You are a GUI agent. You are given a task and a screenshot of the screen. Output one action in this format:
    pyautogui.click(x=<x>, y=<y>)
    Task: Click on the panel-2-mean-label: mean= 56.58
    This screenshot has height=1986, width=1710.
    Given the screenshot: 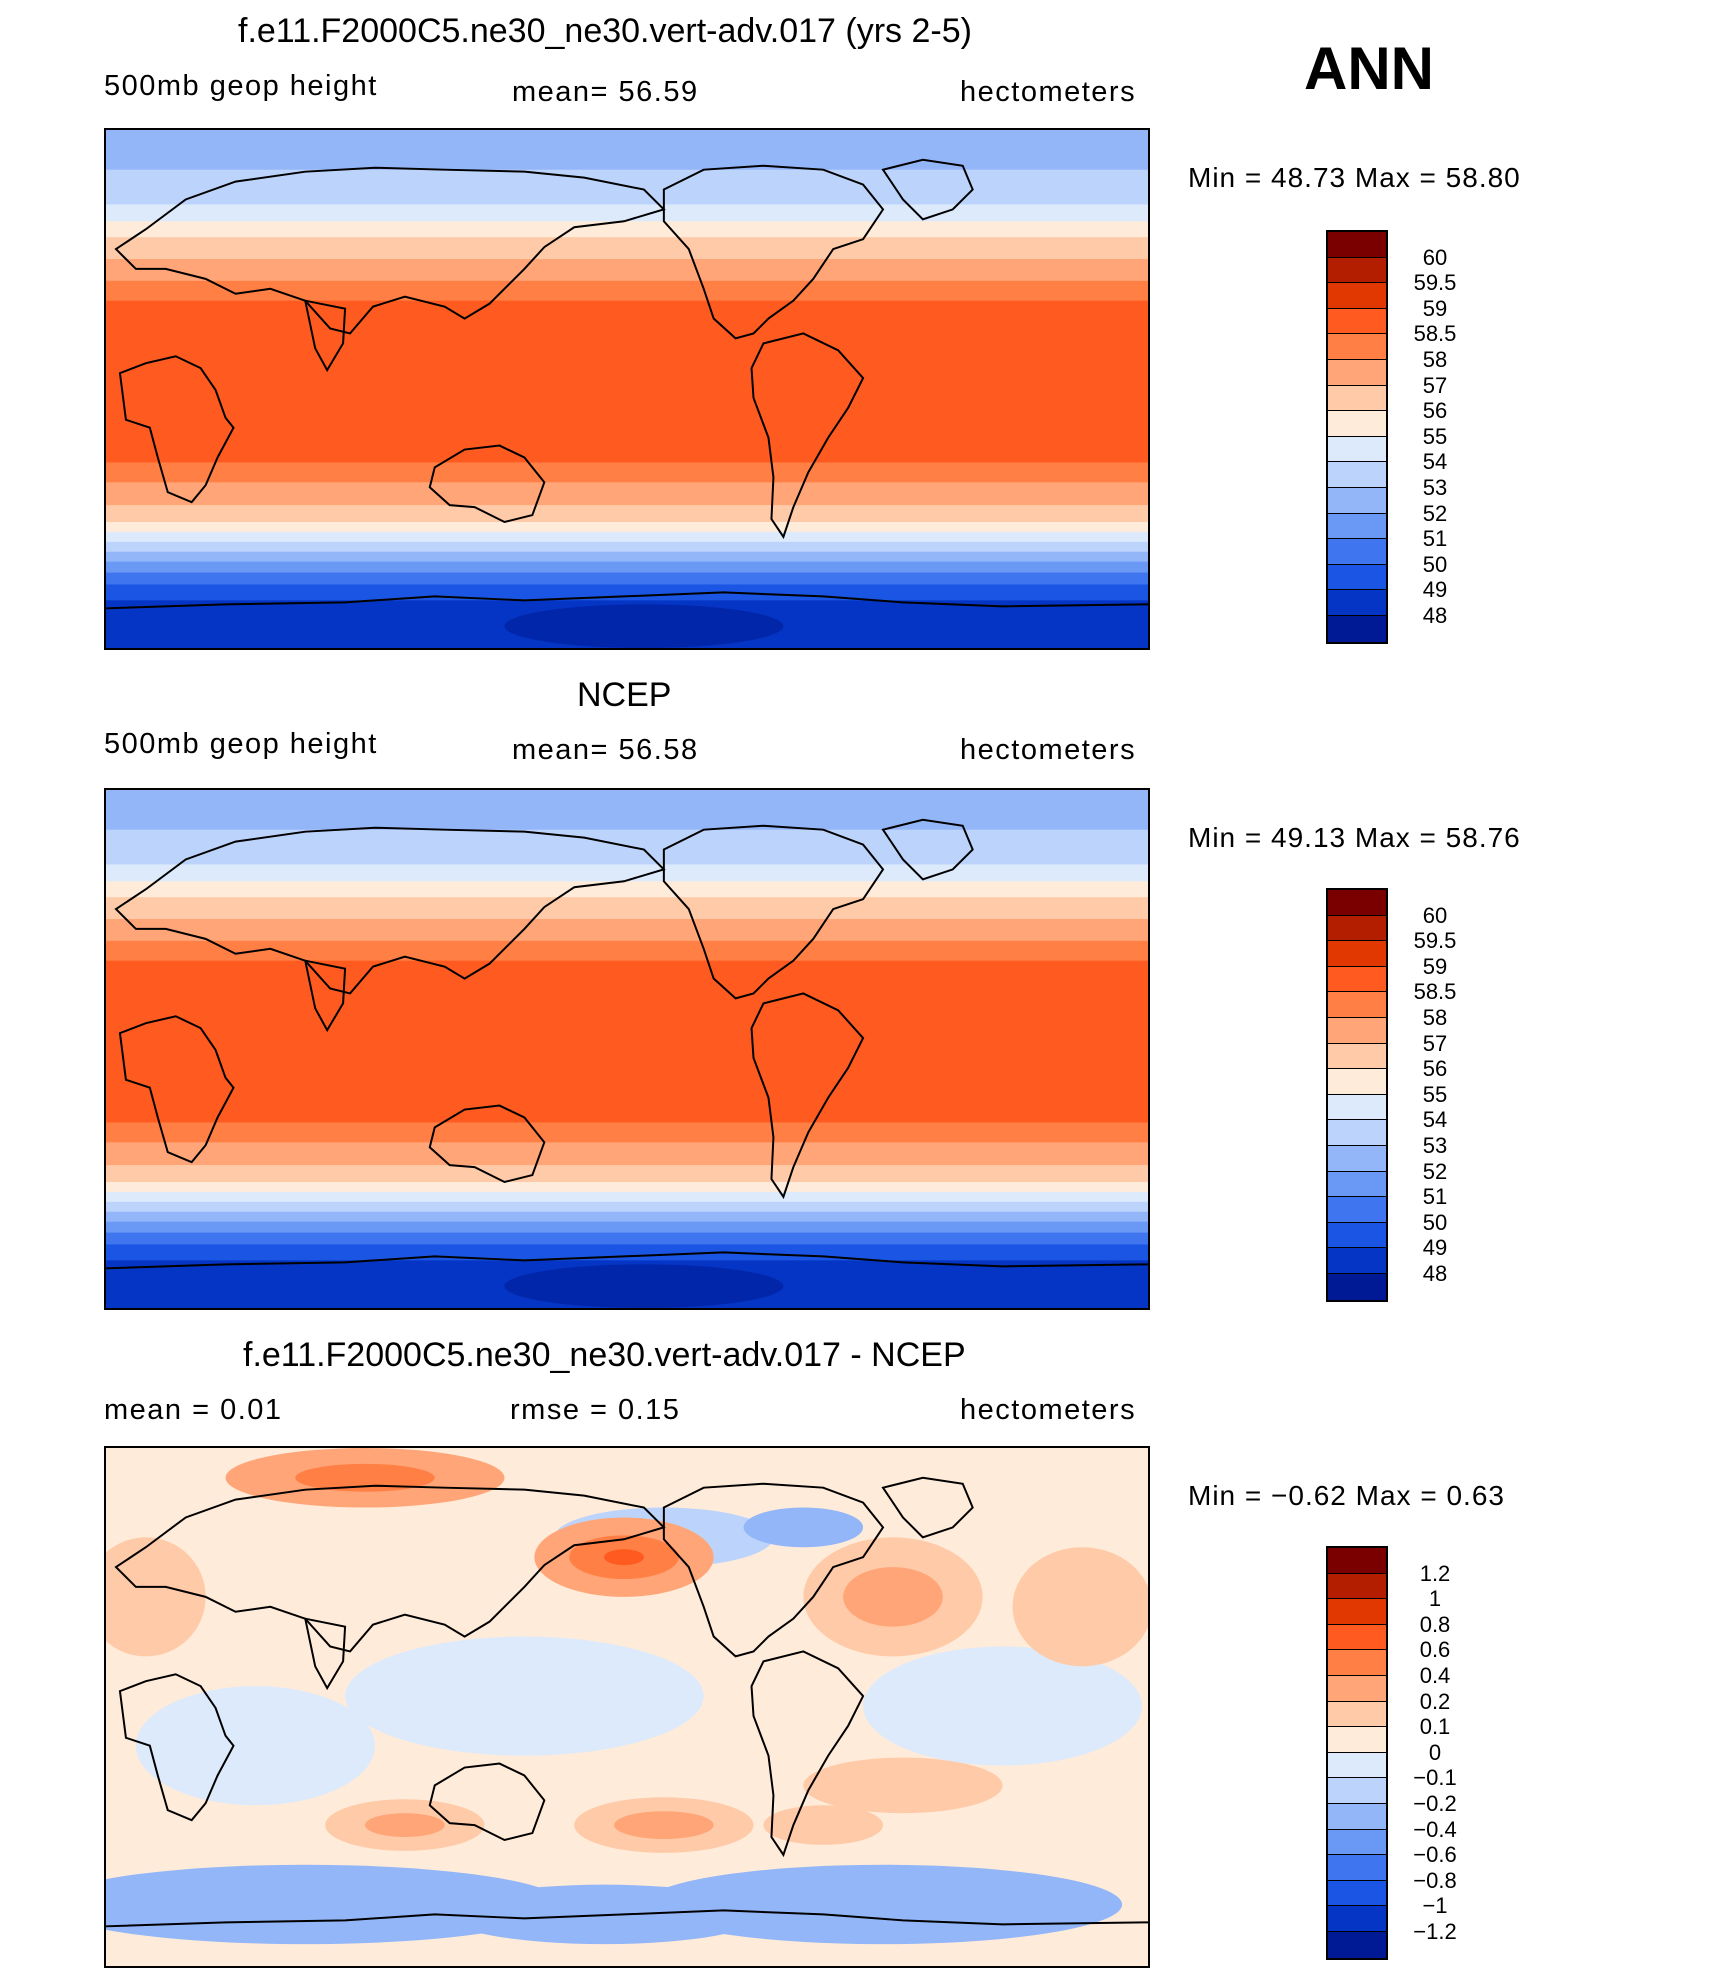 What is the action you would take?
    pyautogui.click(x=605, y=750)
    